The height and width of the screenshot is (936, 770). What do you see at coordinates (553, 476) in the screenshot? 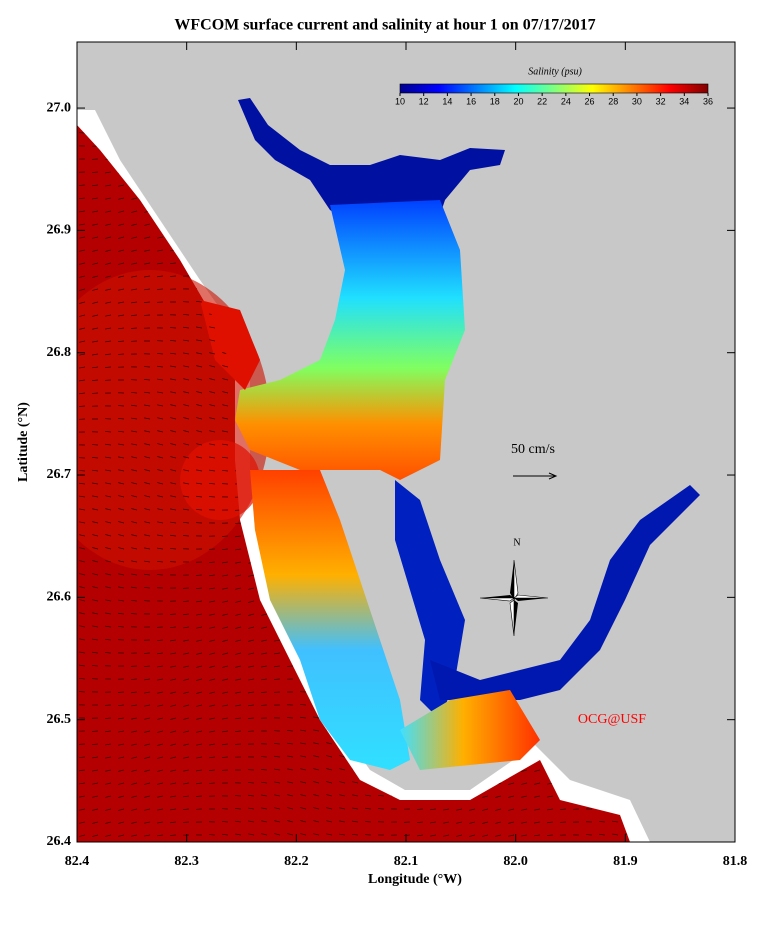
I see `scale-arrow-head` at bounding box center [553, 476].